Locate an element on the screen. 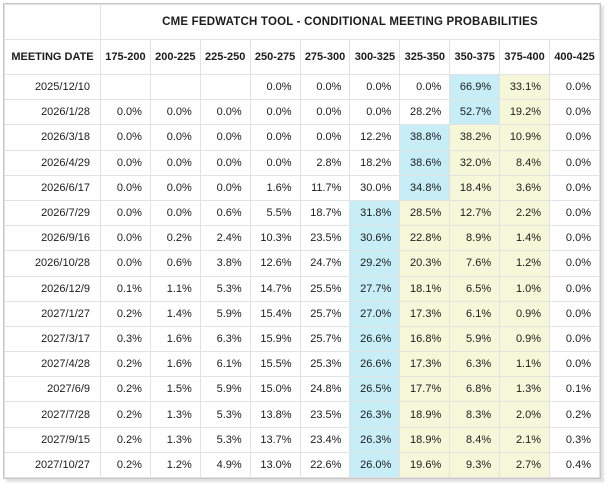 The image size is (608, 486). meeting-date-cell: 2026/3/18 is located at coordinates (52, 137).